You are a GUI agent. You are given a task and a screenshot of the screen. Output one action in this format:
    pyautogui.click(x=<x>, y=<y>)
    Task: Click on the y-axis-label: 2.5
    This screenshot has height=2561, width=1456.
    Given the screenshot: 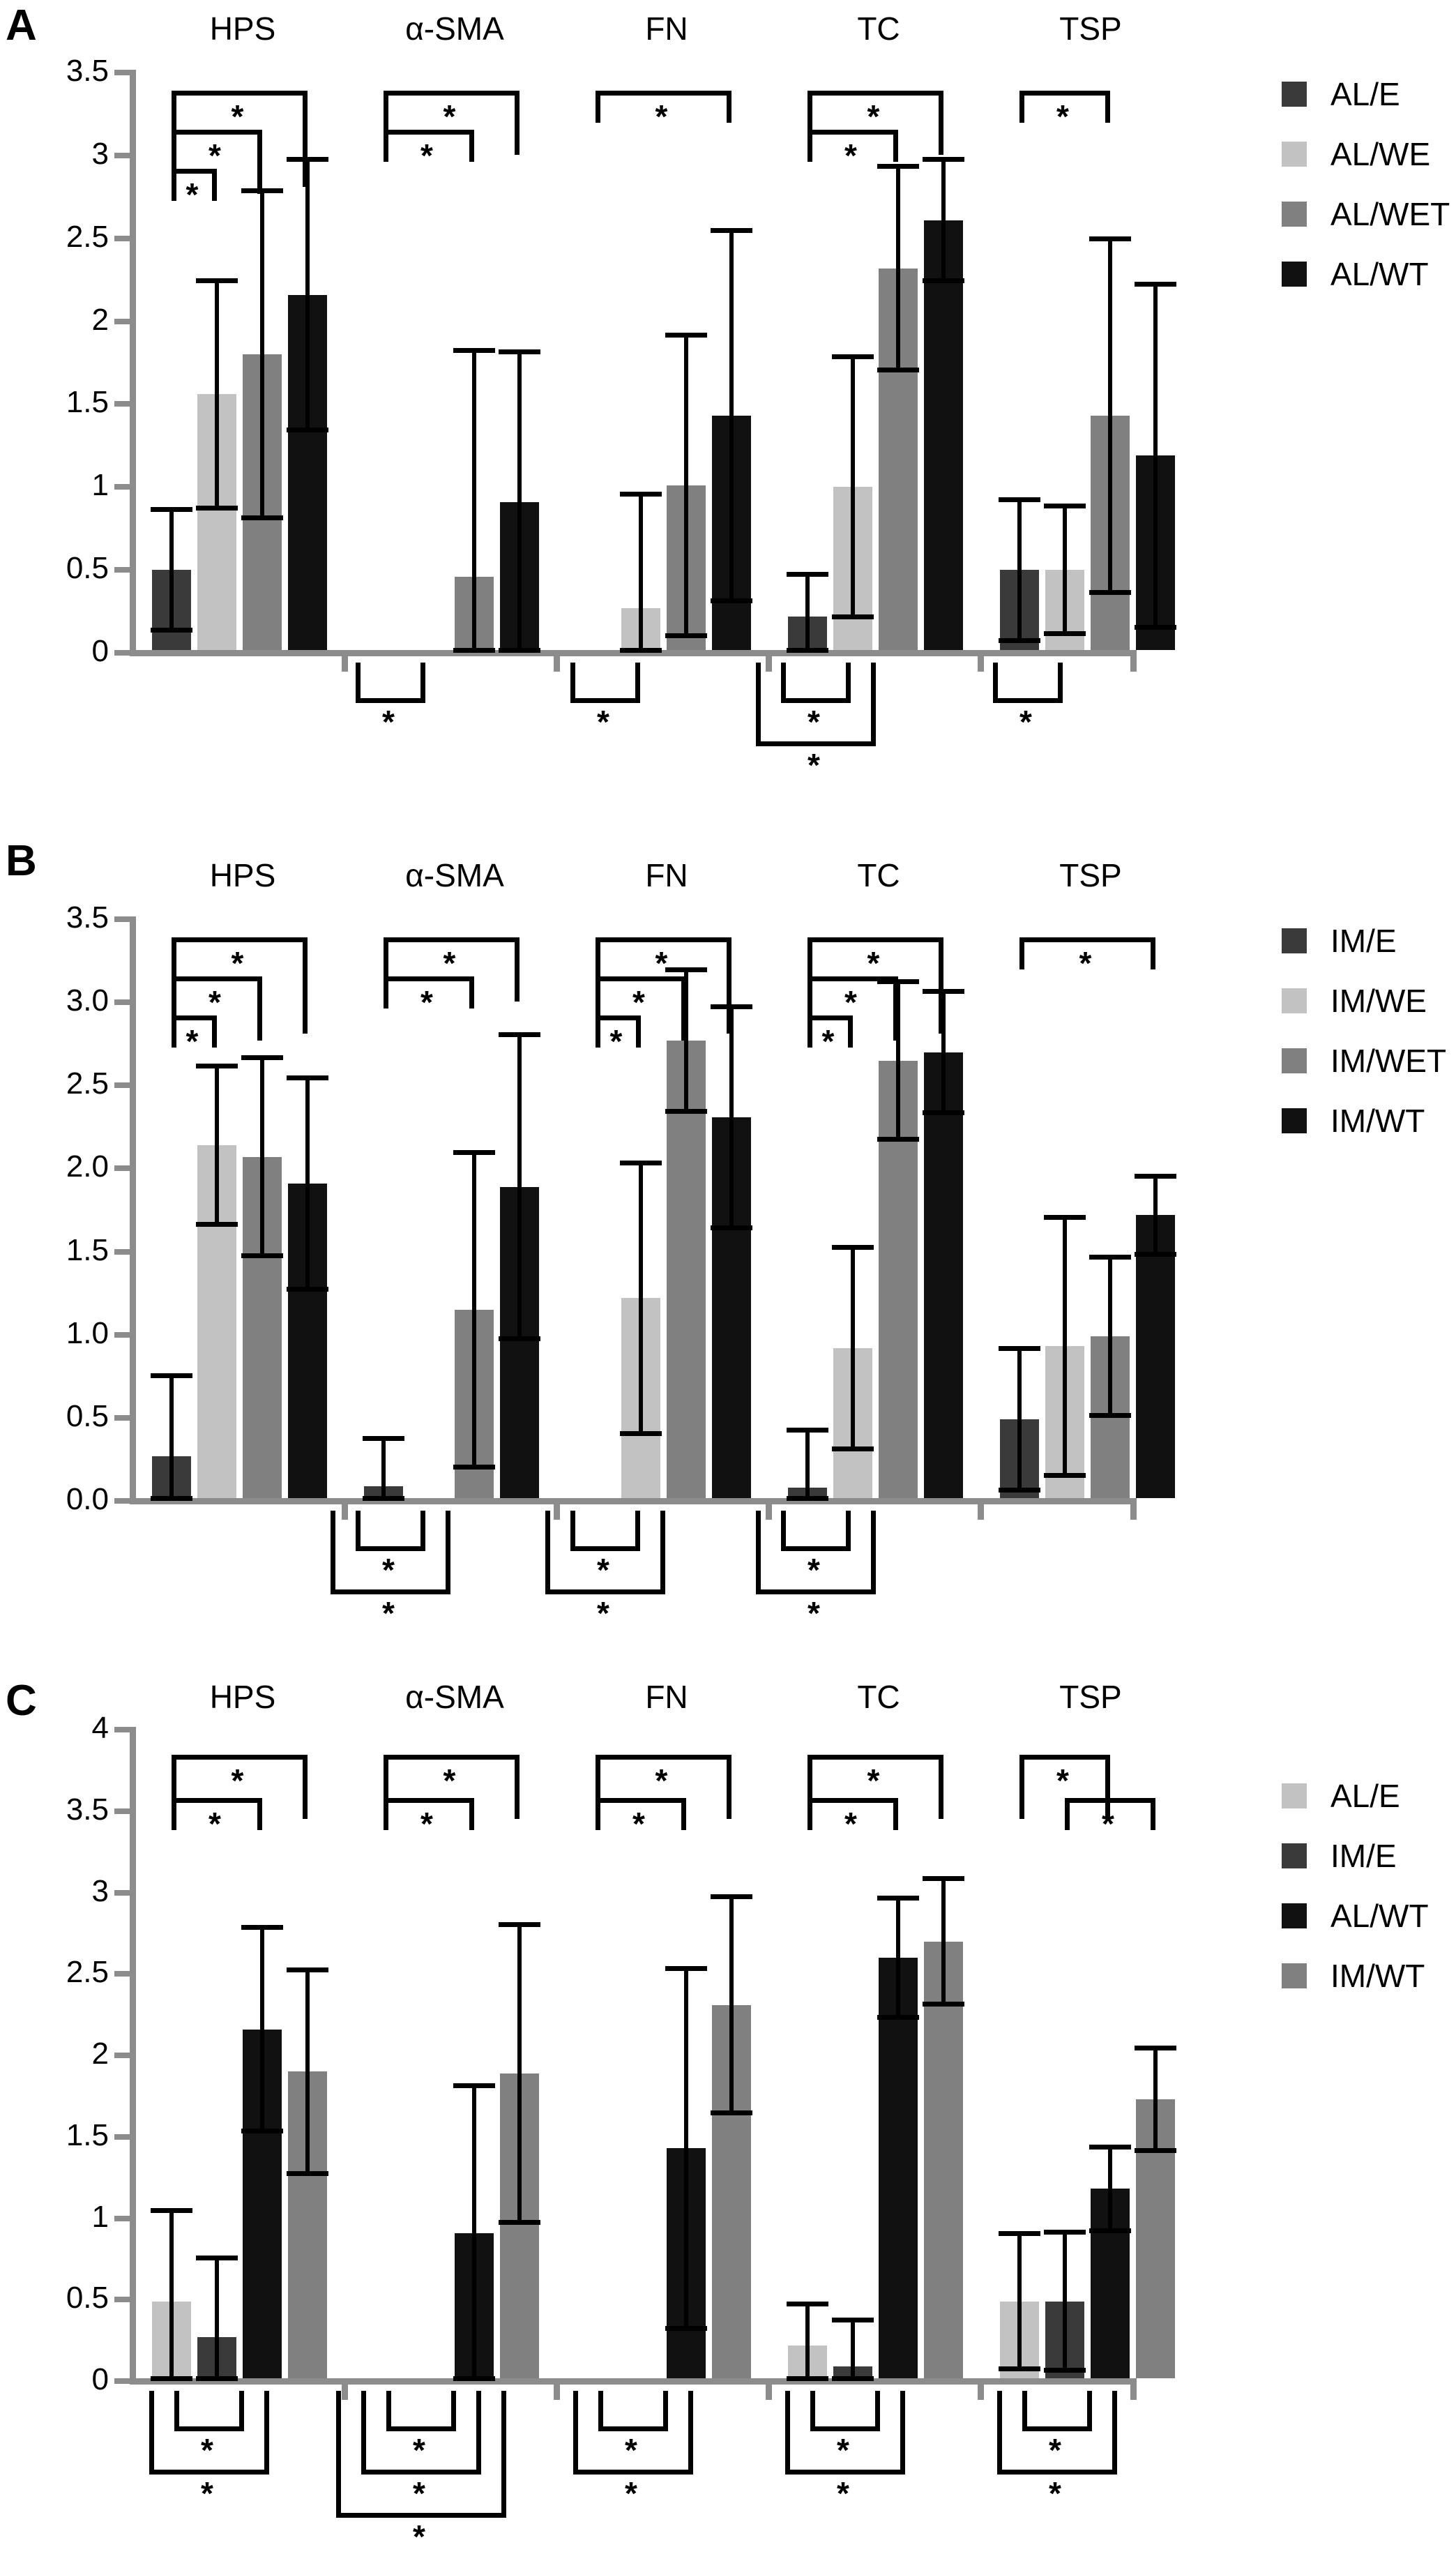 What is the action you would take?
    pyautogui.click(x=87, y=1972)
    